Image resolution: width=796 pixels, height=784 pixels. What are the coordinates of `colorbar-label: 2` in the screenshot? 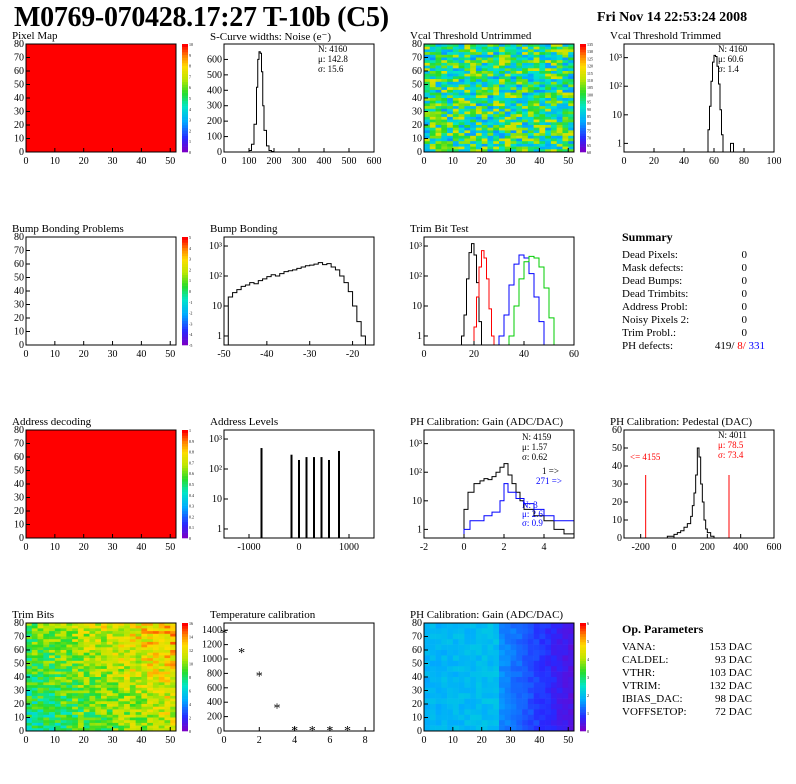 It's located at (190, 718).